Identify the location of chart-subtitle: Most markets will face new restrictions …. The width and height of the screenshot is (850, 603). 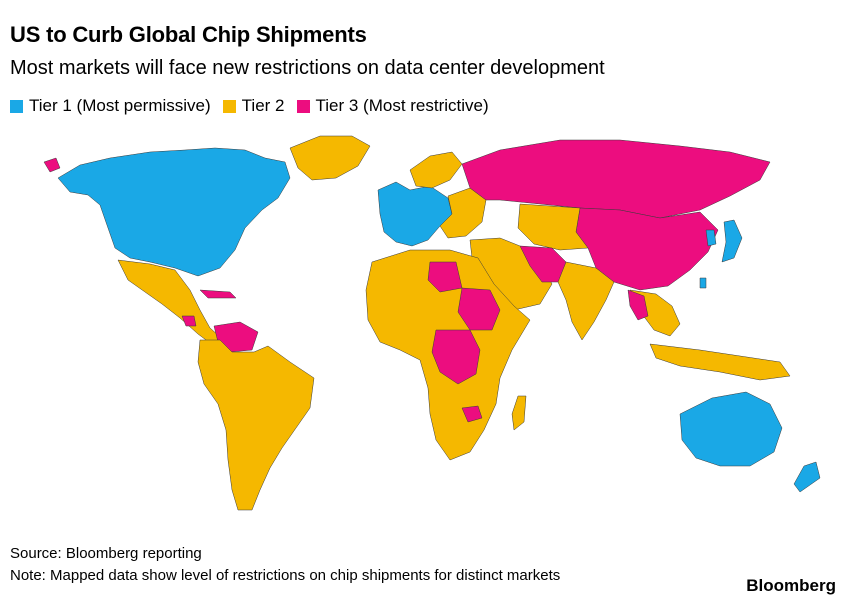
(307, 68).